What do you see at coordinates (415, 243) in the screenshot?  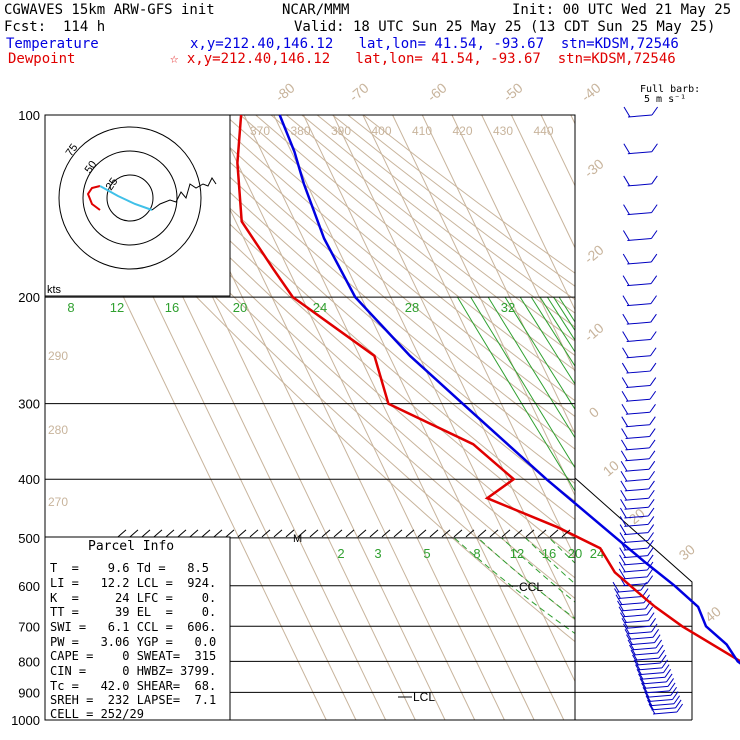 I see `dry-adiabat` at bounding box center [415, 243].